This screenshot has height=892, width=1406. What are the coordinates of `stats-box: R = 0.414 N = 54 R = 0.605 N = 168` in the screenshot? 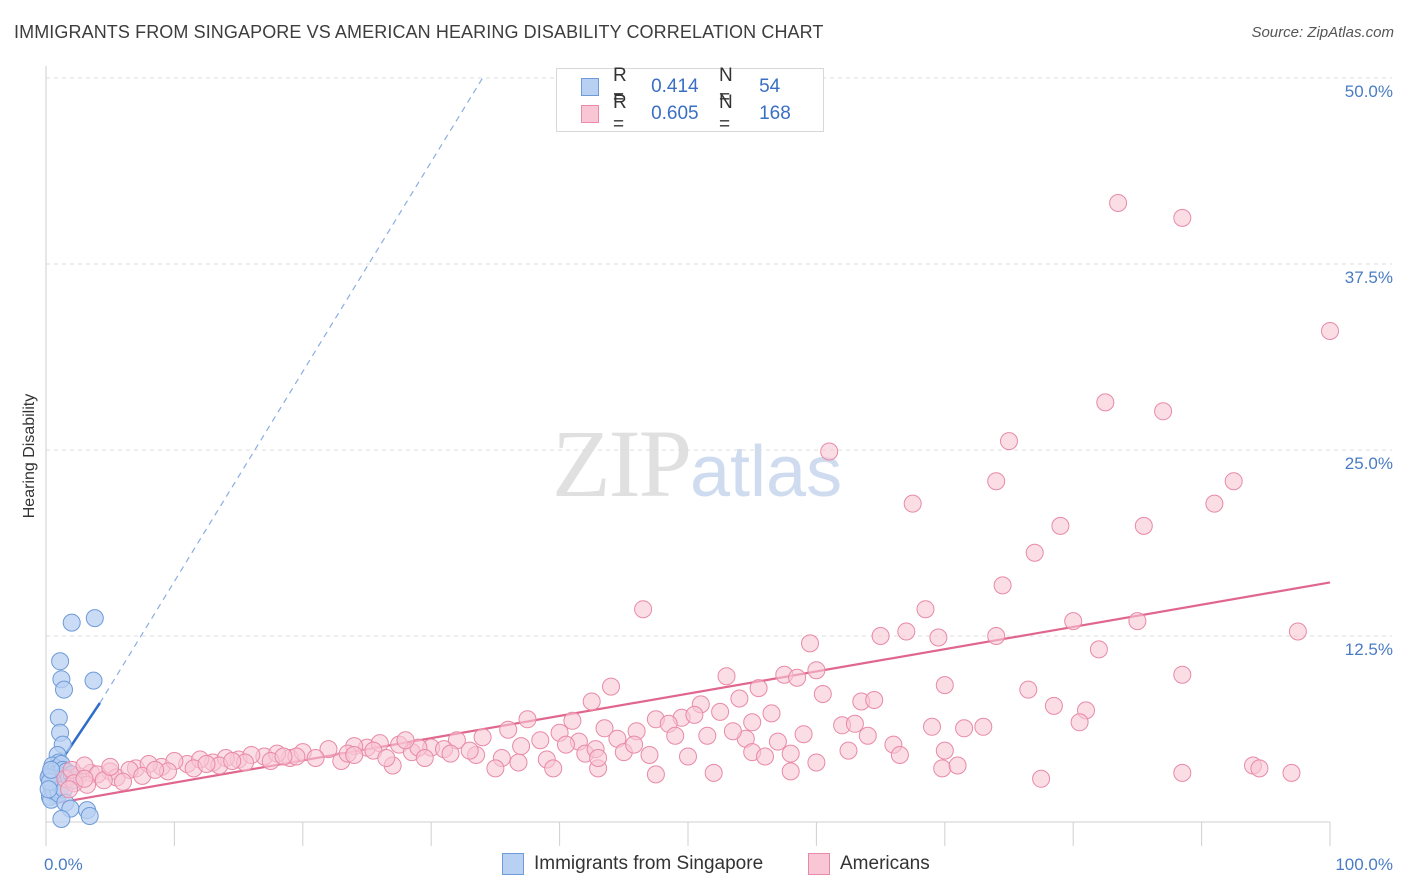 It's located at (690, 100).